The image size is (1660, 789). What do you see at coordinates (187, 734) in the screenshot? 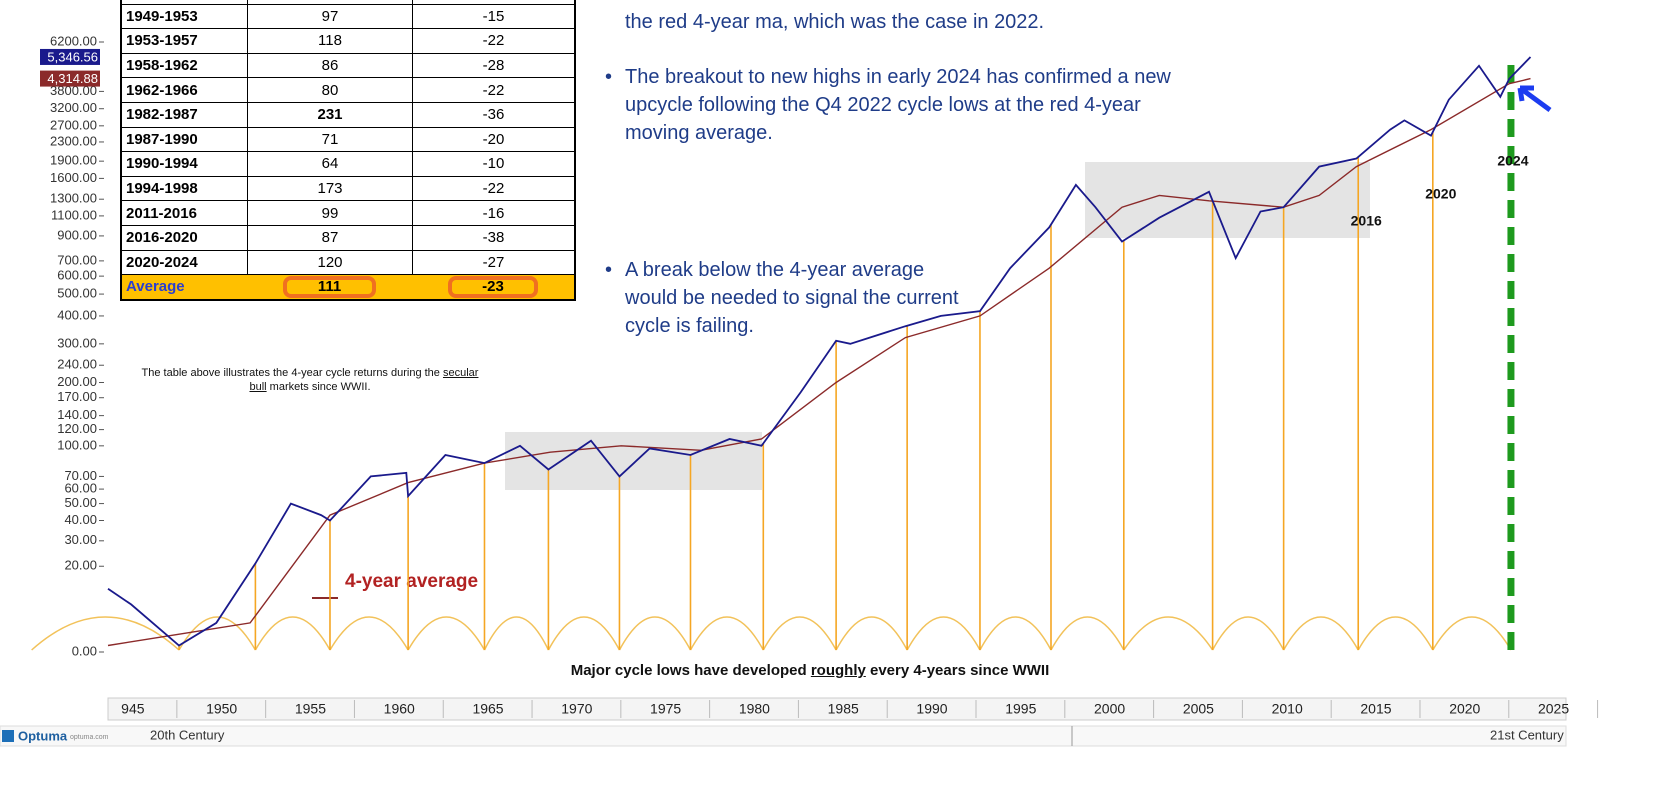
I see `century-label: 20th Century` at bounding box center [187, 734].